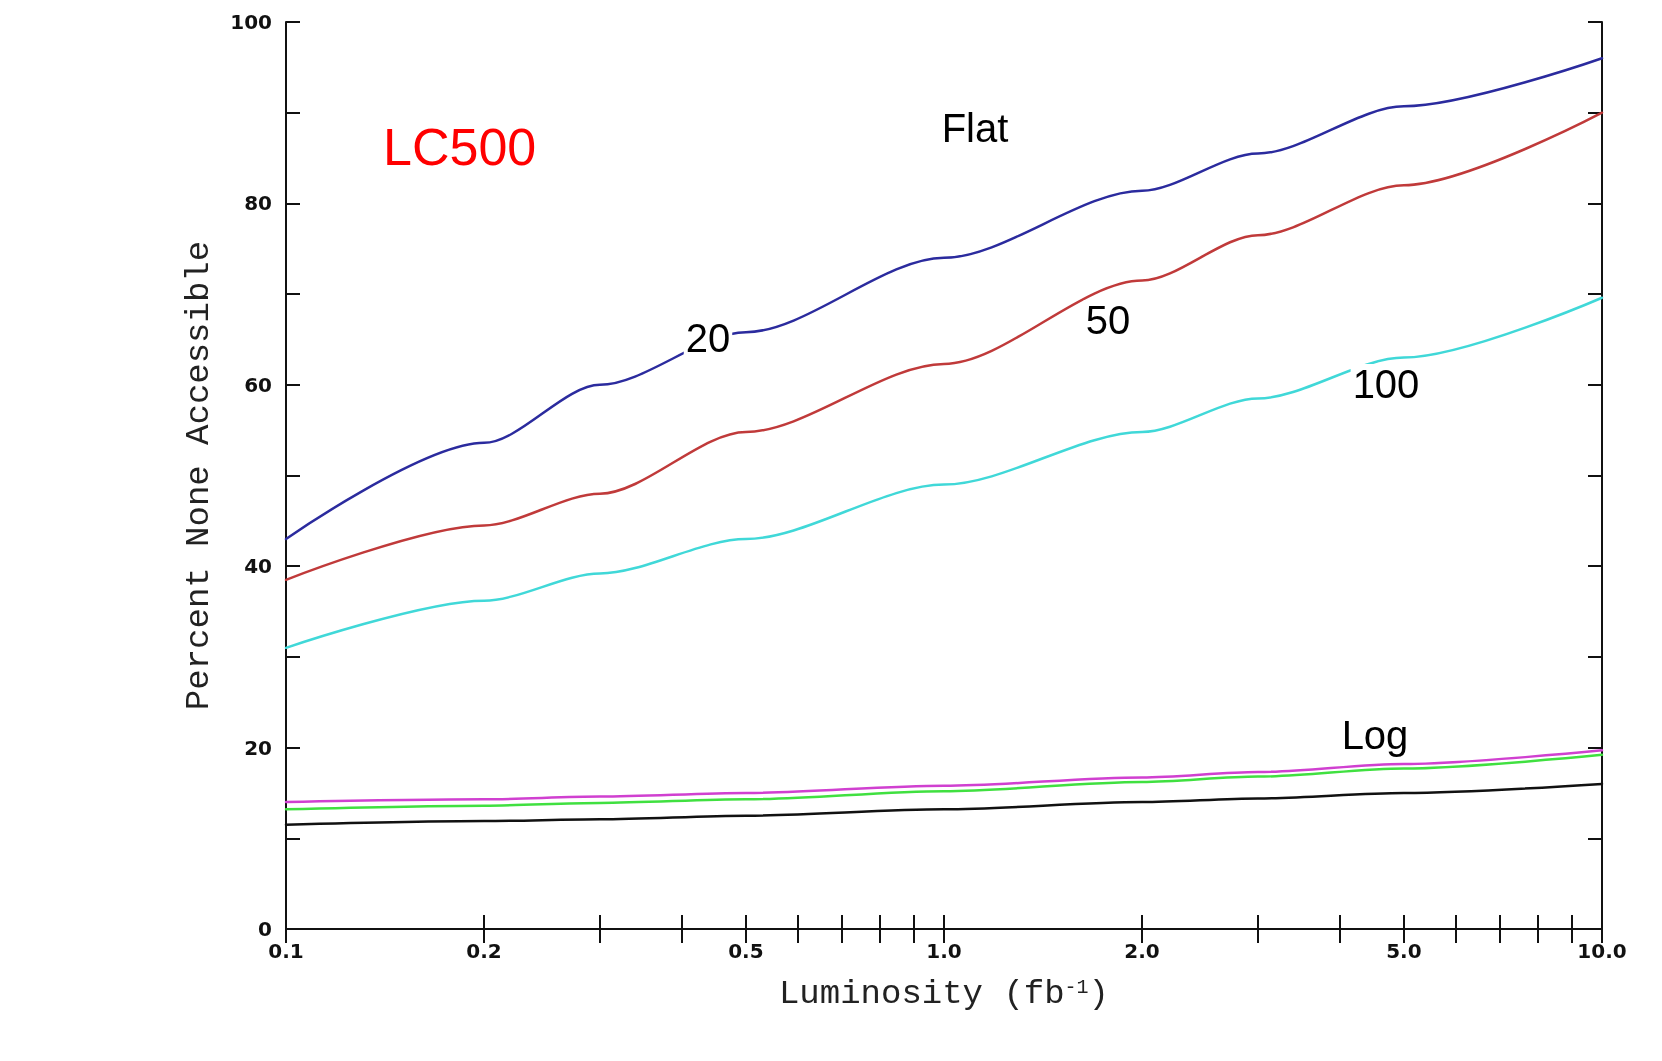 The image size is (1662, 1061). I want to click on x-tick-label: 0.1, so click(286, 951).